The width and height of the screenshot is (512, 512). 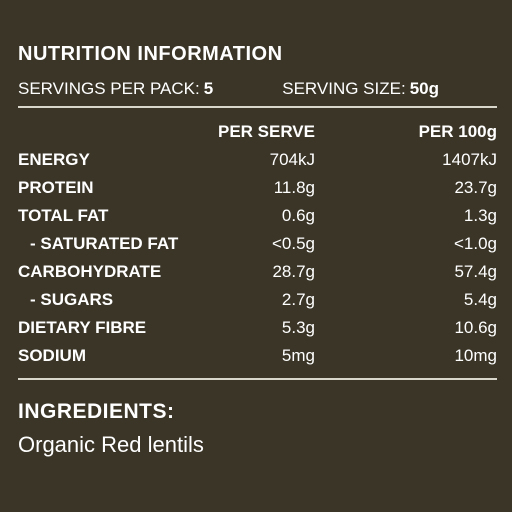 I want to click on nutrient-per-100g: 1.3g, so click(x=480, y=215).